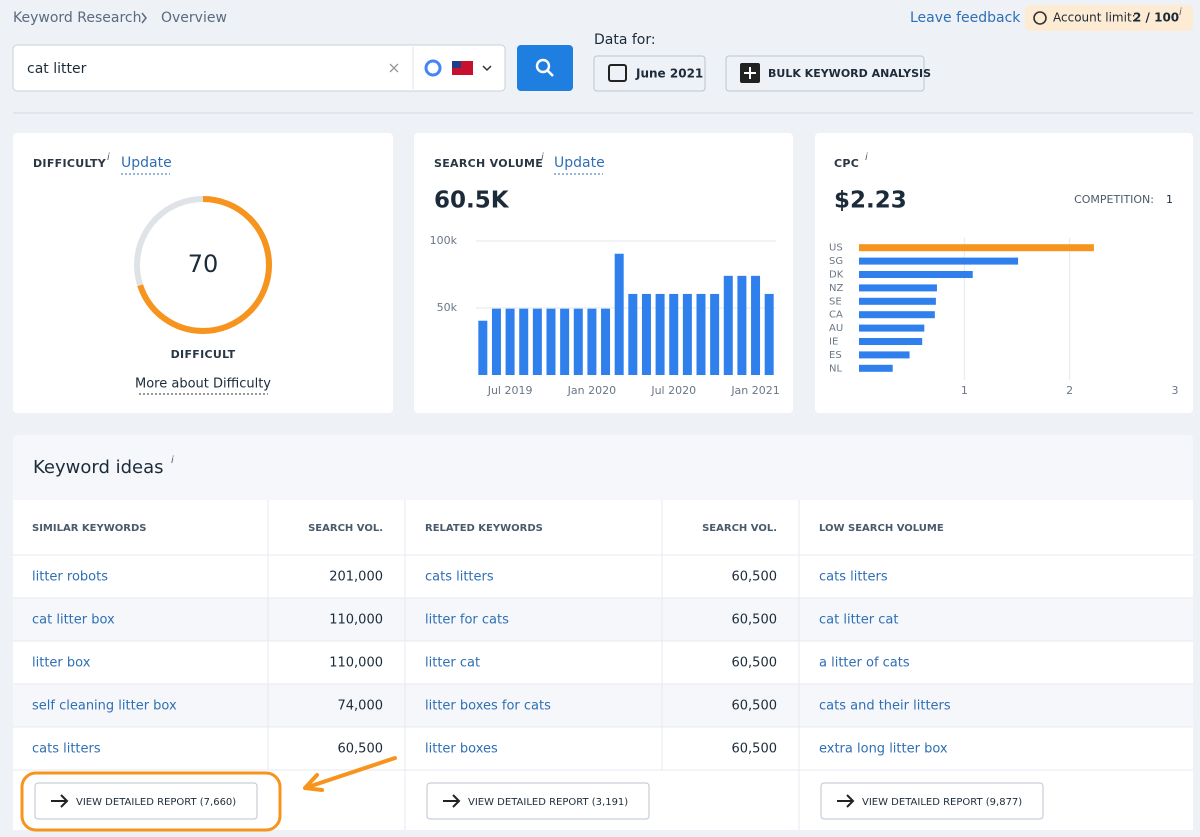 The width and height of the screenshot is (1200, 837). Describe the element at coordinates (356, 577) in the screenshot. I see `search-volume: 201,000` at that location.